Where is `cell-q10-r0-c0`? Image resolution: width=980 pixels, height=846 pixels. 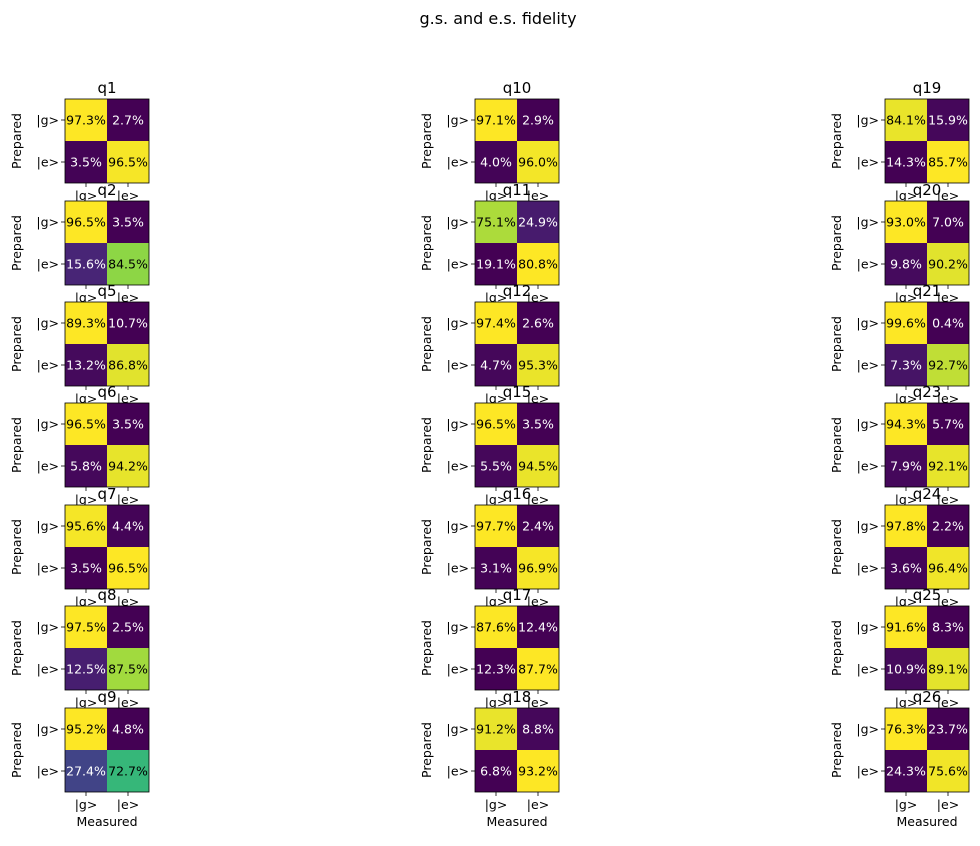 cell-q10-r0-c0 is located at coordinates (496, 120).